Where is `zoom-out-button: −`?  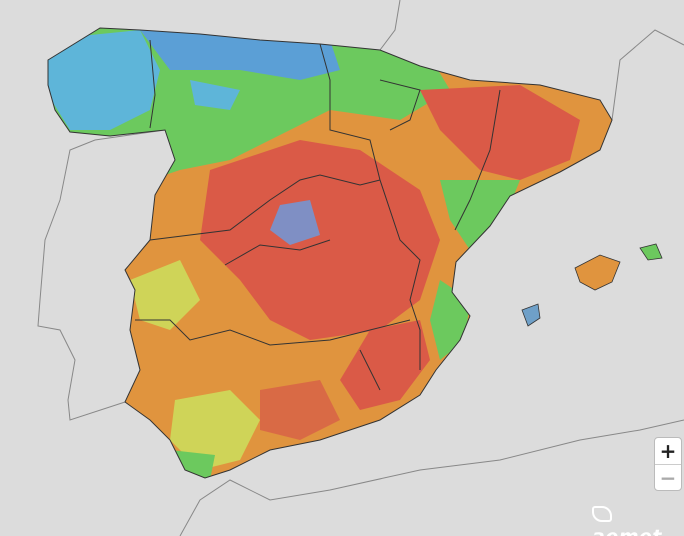 zoom-out-button: − is located at coordinates (668, 477).